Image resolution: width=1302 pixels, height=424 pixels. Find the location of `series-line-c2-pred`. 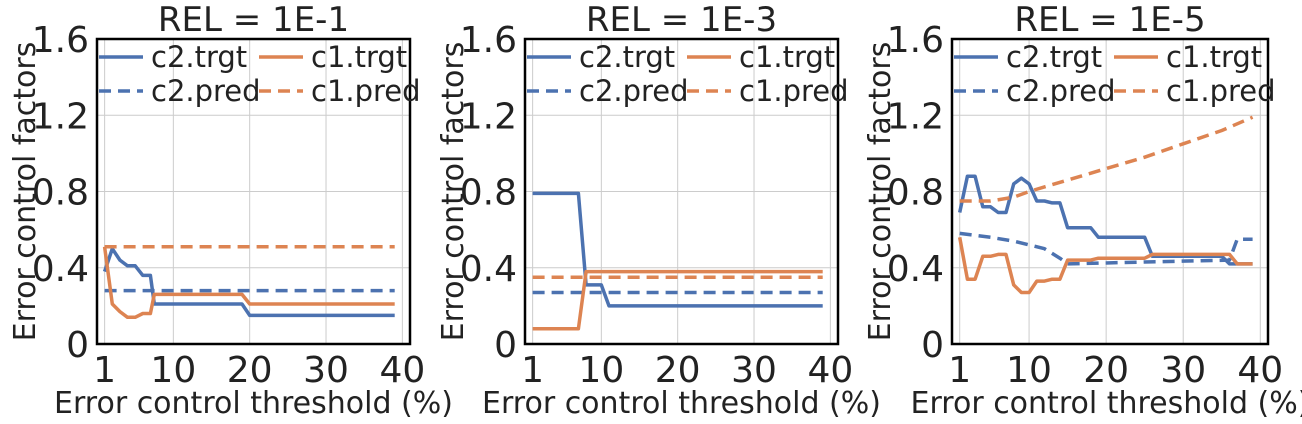

series-line-c2-pred is located at coordinates (1106, 248).